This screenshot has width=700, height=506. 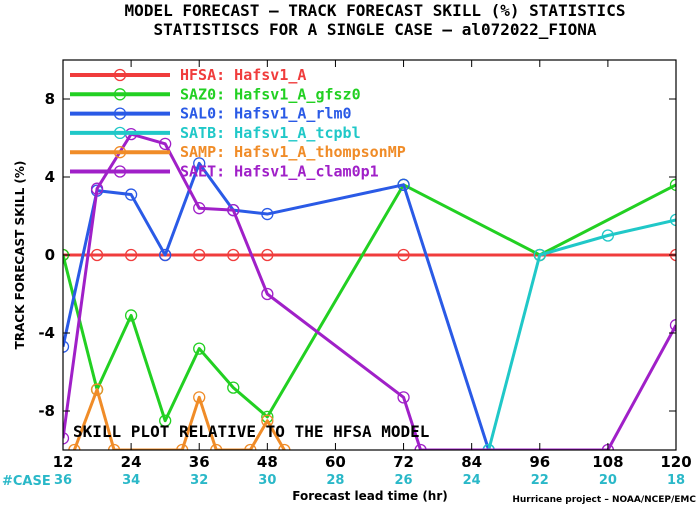 I want to click on x-tick-label: 120, so click(x=675, y=462).